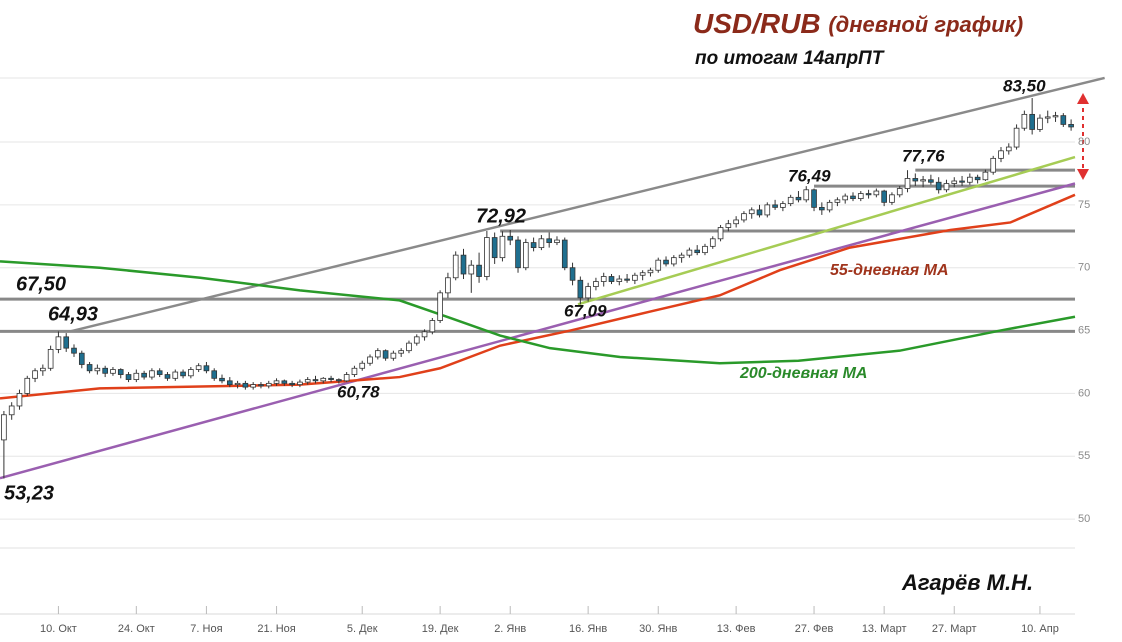  Describe the element at coordinates (1084, 205) in the screenshot. I see `y-tick-label: 75` at that location.